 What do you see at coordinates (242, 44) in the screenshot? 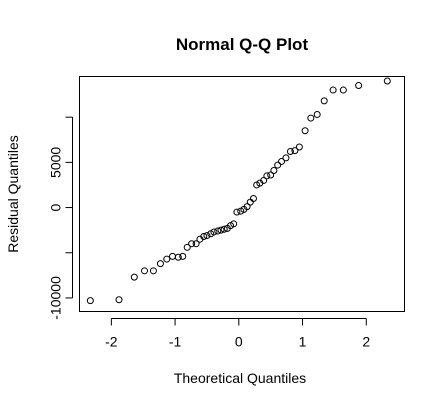
I see `plot-title: Normal Q-Q Plot` at bounding box center [242, 44].